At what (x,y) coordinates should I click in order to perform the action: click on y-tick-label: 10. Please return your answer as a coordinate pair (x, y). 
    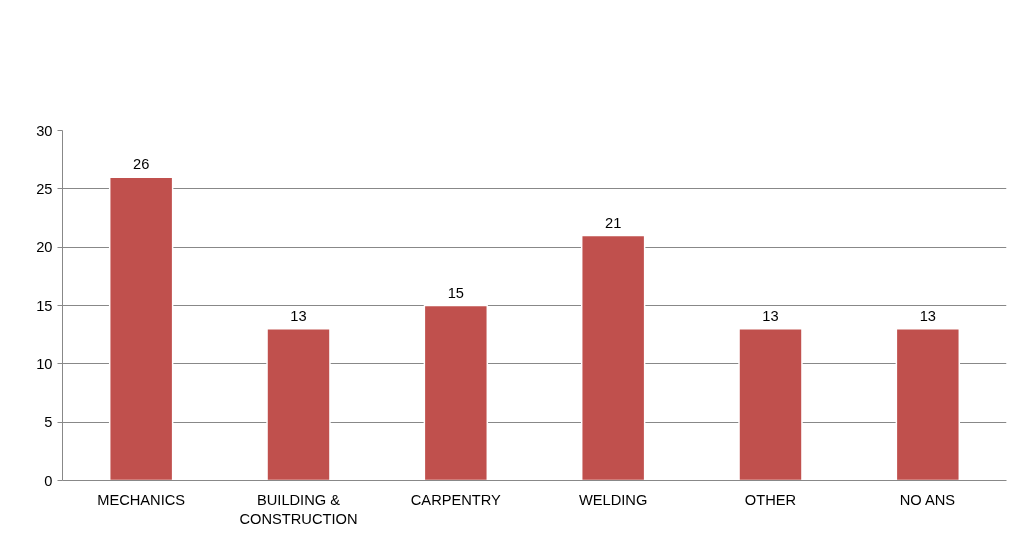
    Looking at the image, I should click on (44, 363).